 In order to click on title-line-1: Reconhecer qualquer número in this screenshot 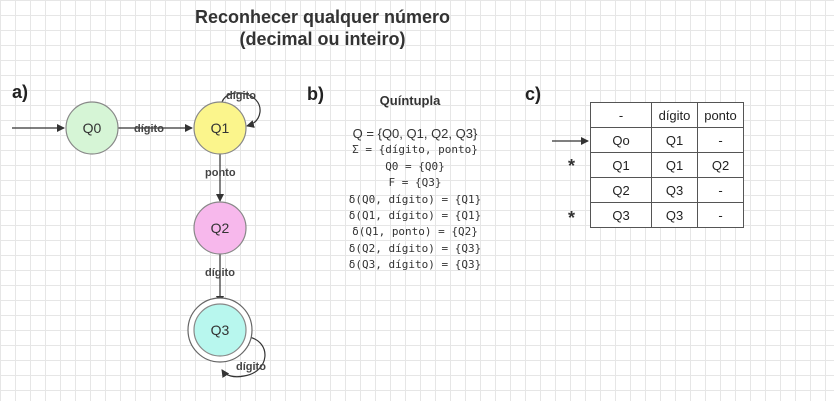, I will do `click(322, 17)`.